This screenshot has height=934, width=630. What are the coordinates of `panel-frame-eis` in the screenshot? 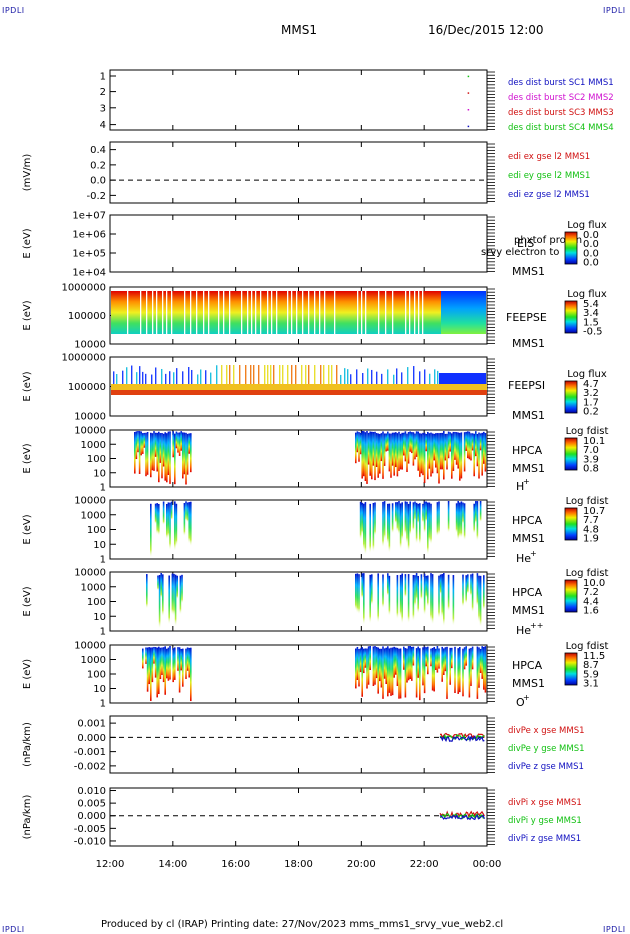 It's located at (298, 243).